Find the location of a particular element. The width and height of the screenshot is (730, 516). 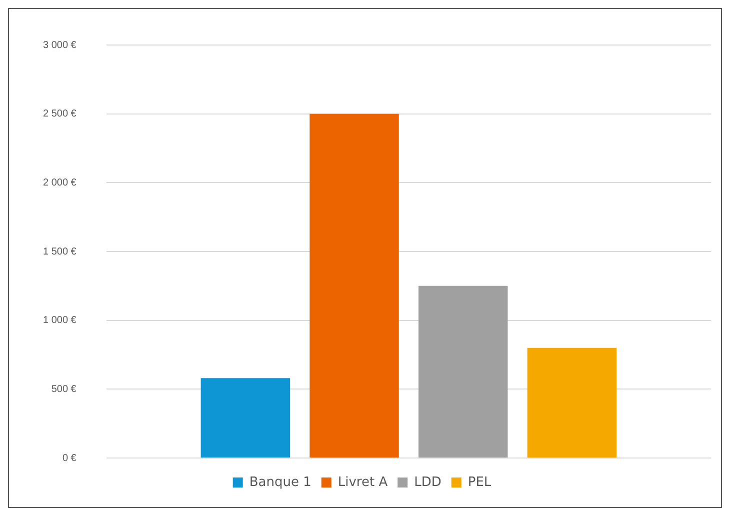

legend-label: Banque 1 is located at coordinates (280, 482).